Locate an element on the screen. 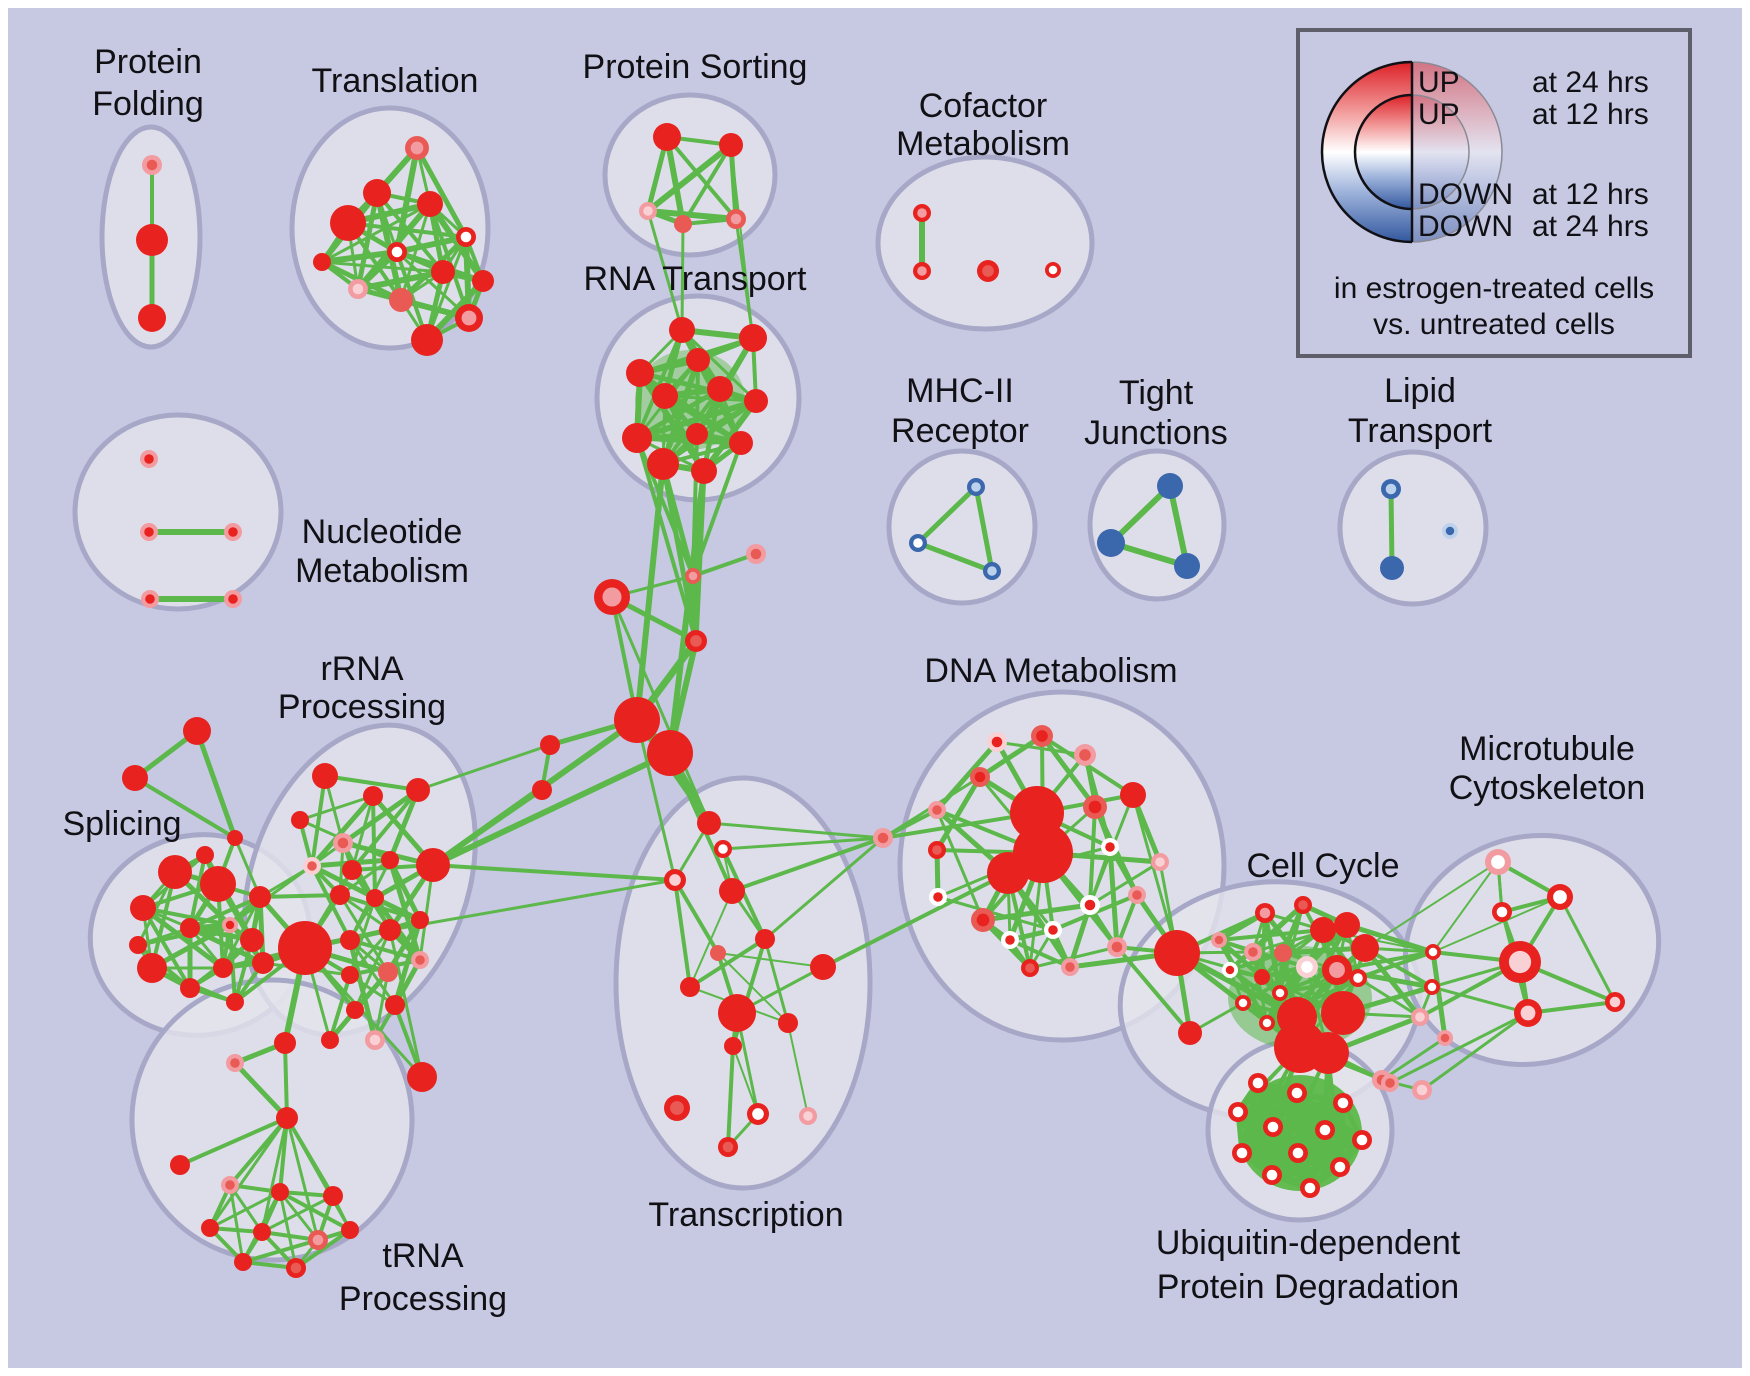  cluster-label-lipid-transport: Transport is located at coordinates (1420, 431).